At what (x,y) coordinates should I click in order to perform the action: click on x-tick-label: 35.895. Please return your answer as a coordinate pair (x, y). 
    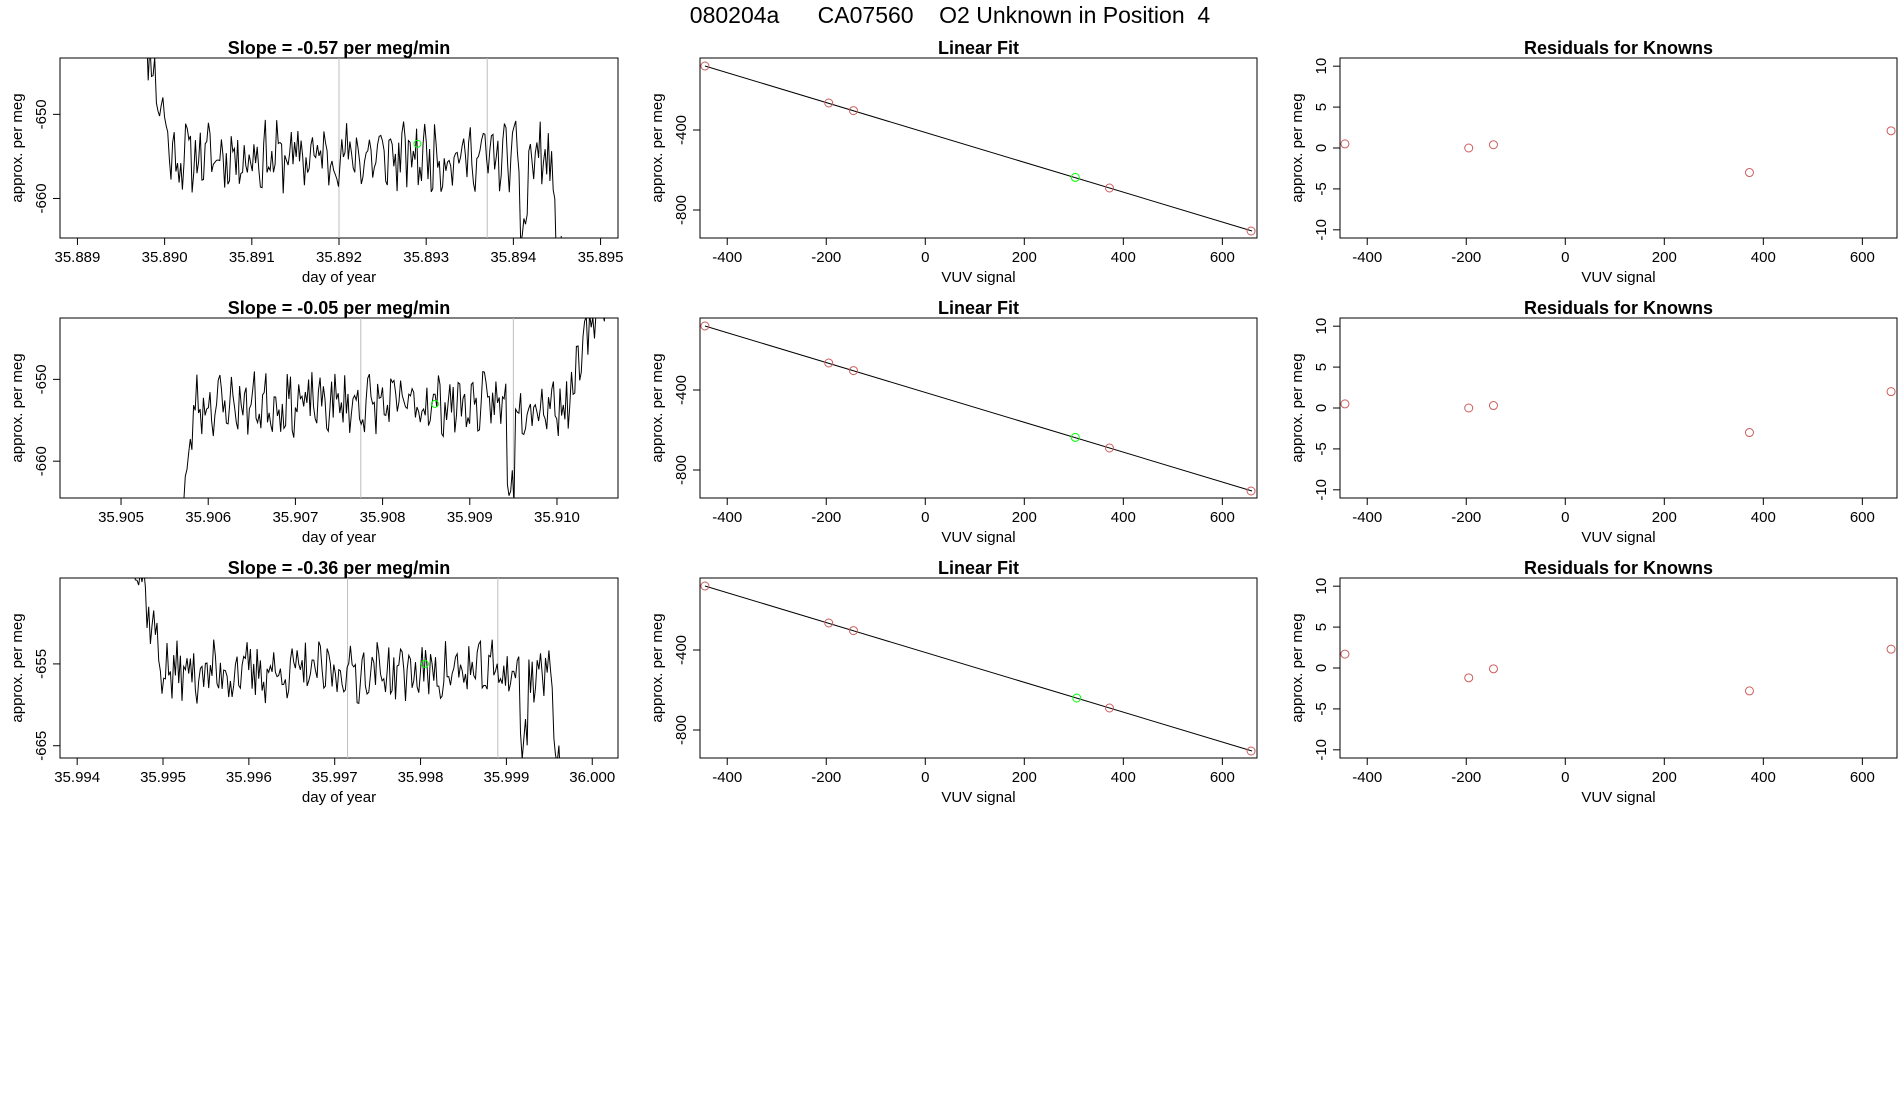
    Looking at the image, I should click on (601, 257).